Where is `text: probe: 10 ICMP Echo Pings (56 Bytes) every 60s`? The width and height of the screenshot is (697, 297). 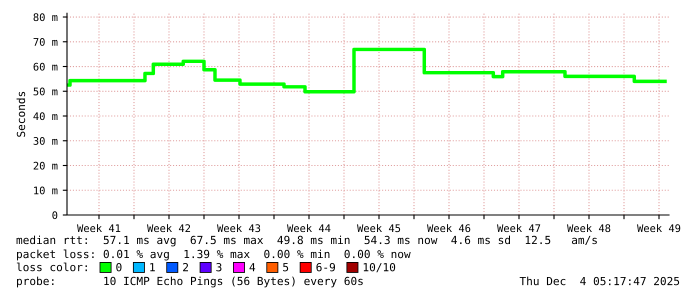
text: probe: 10 ICMP Echo Pings (56 Bytes) every 60s is located at coordinates (190, 282).